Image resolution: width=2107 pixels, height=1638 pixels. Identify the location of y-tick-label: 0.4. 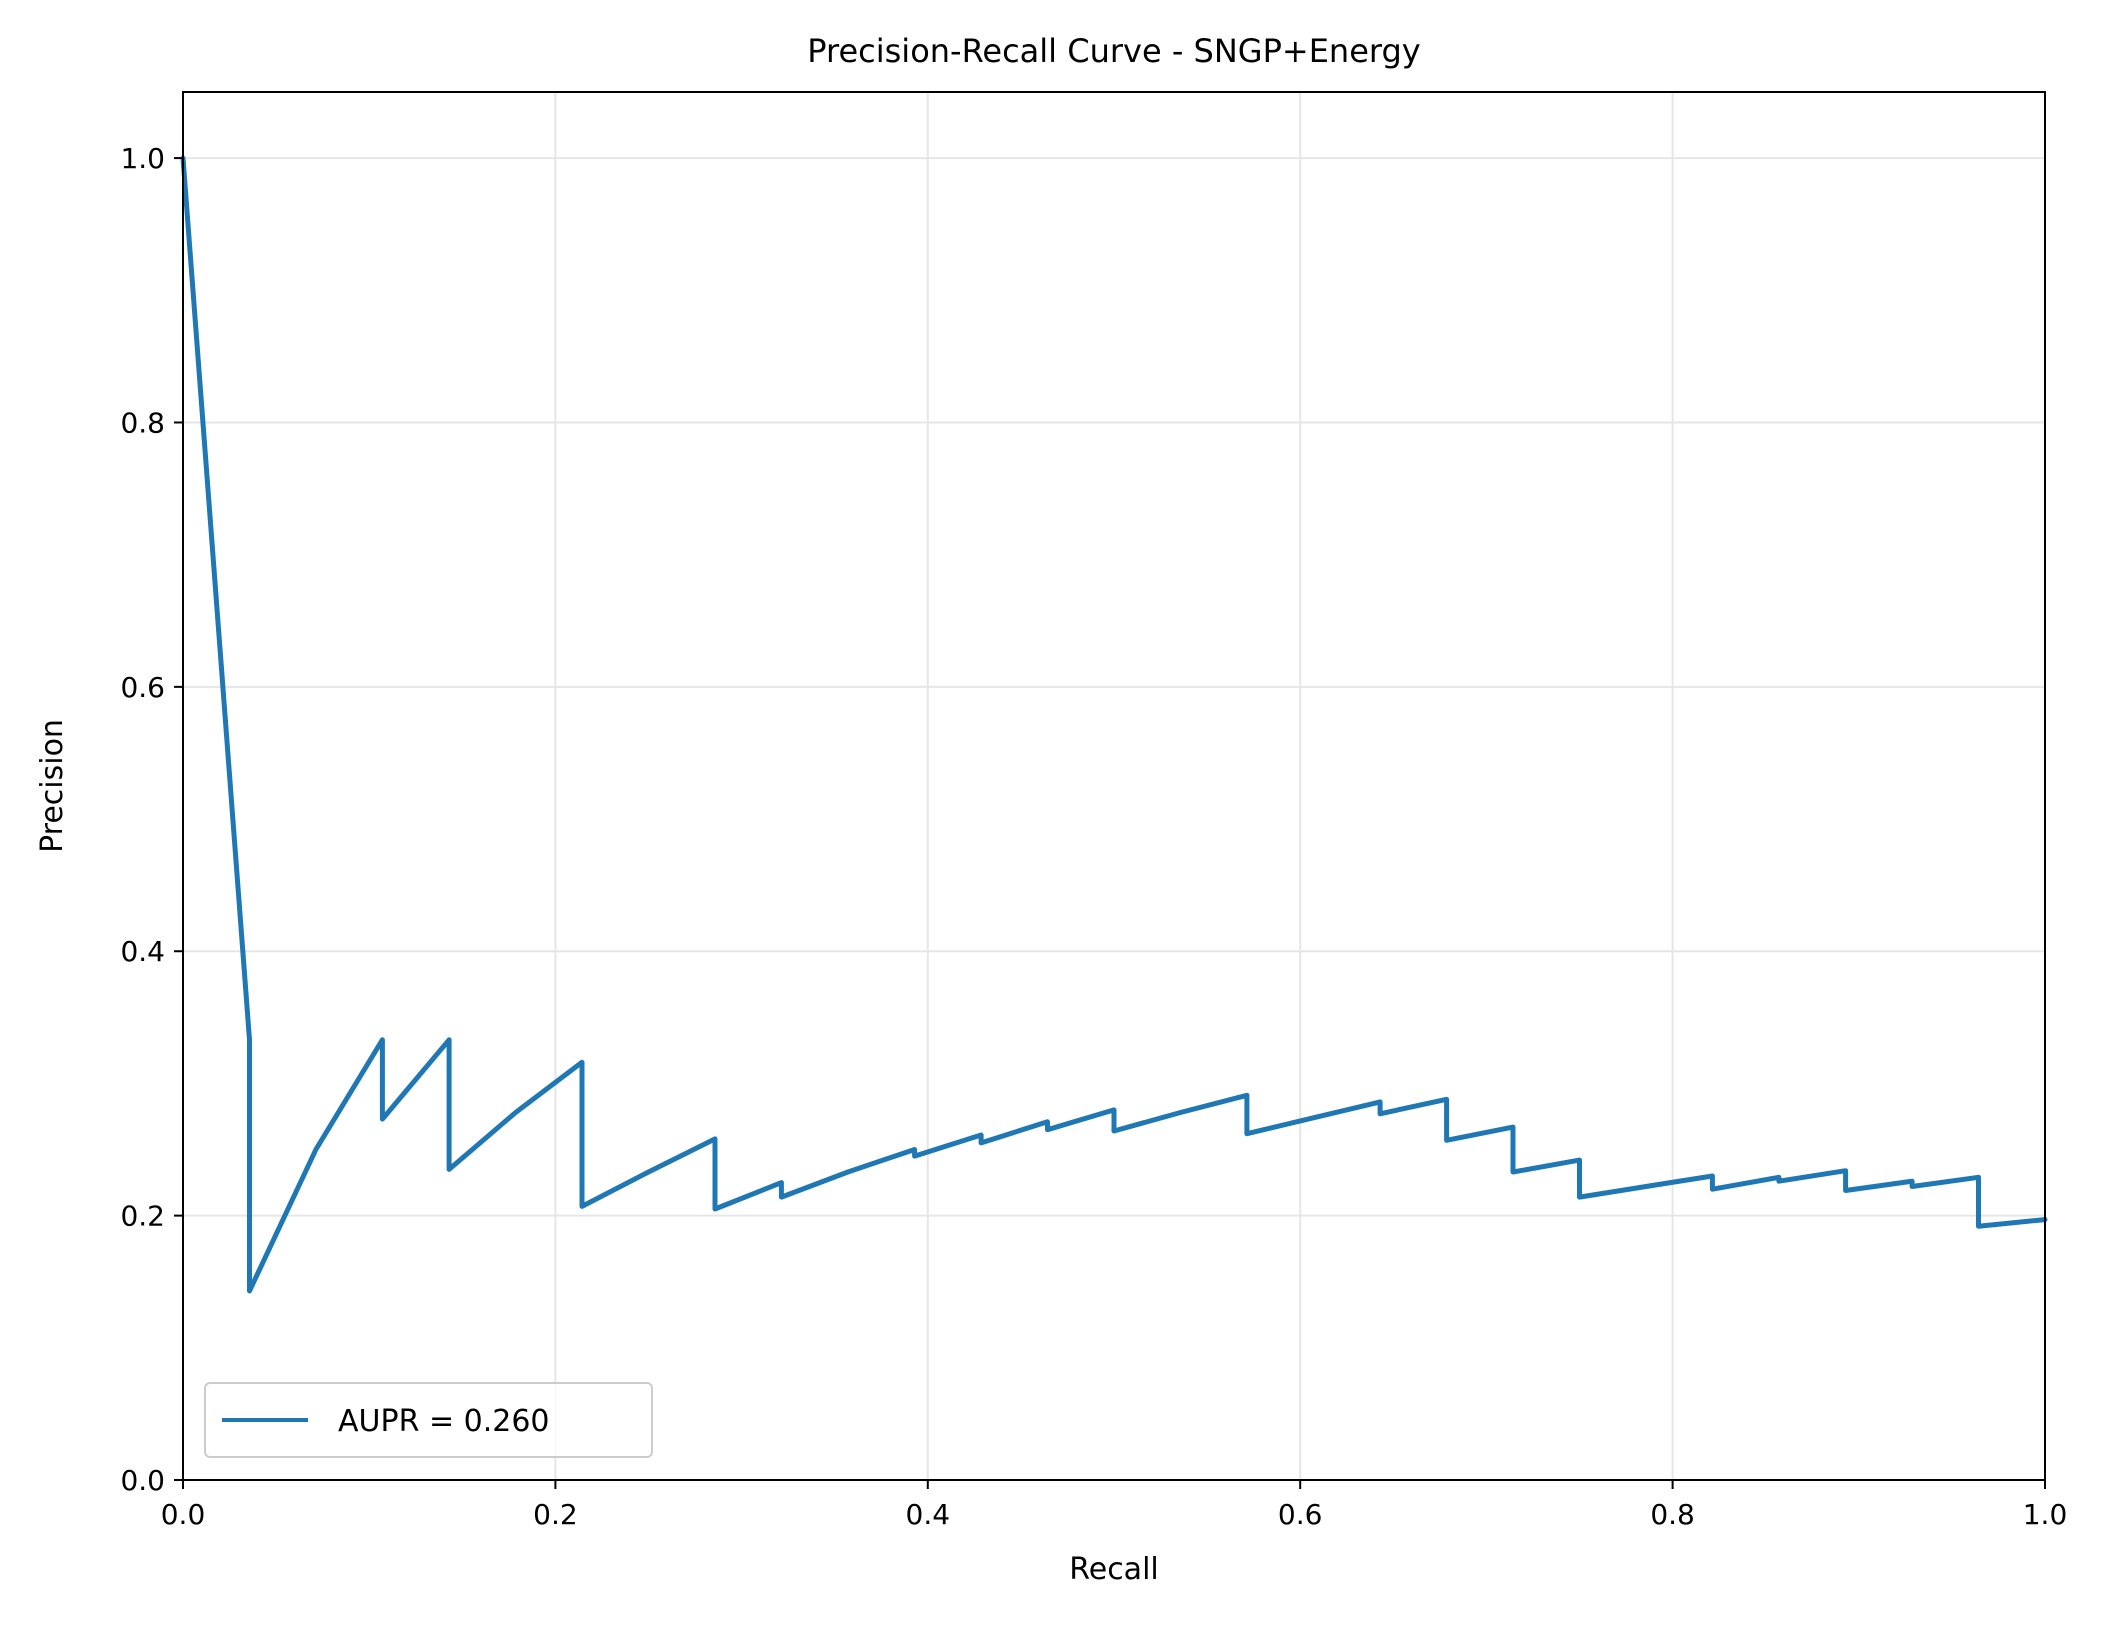
(142, 951).